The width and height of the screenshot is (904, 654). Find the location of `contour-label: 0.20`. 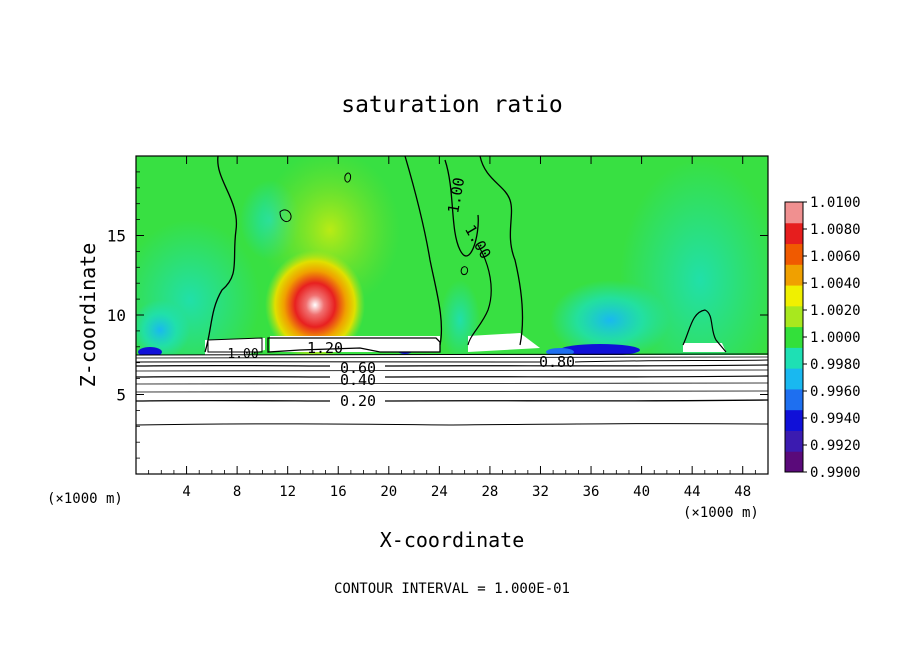

contour-label: 0.20 is located at coordinates (358, 401).